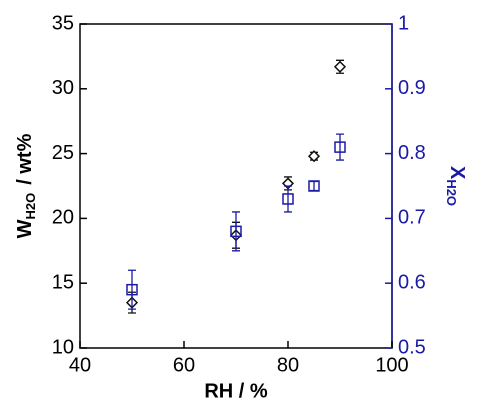 This screenshot has height=415, width=483. What do you see at coordinates (63, 347) in the screenshot?
I see `y-tick-label: 10` at bounding box center [63, 347].